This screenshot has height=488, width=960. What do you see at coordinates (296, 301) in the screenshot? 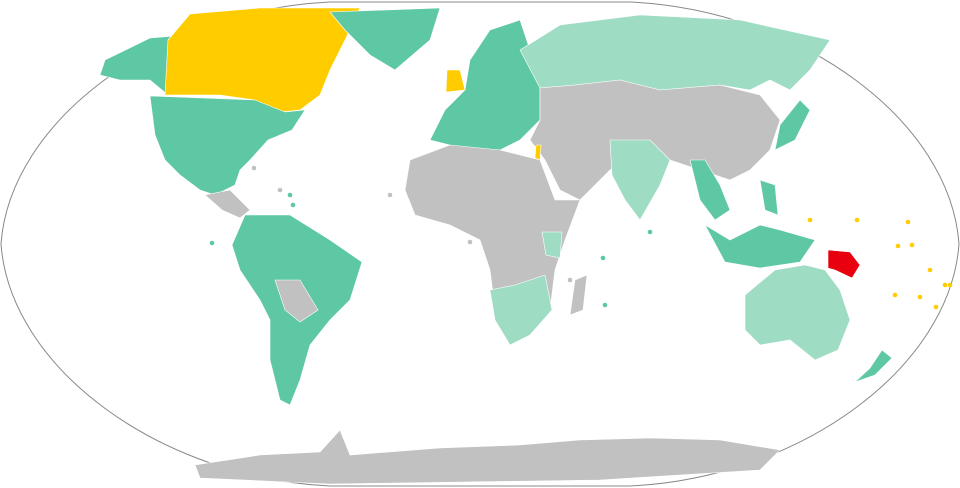
I see `region-bolivia-paraguay` at bounding box center [296, 301].